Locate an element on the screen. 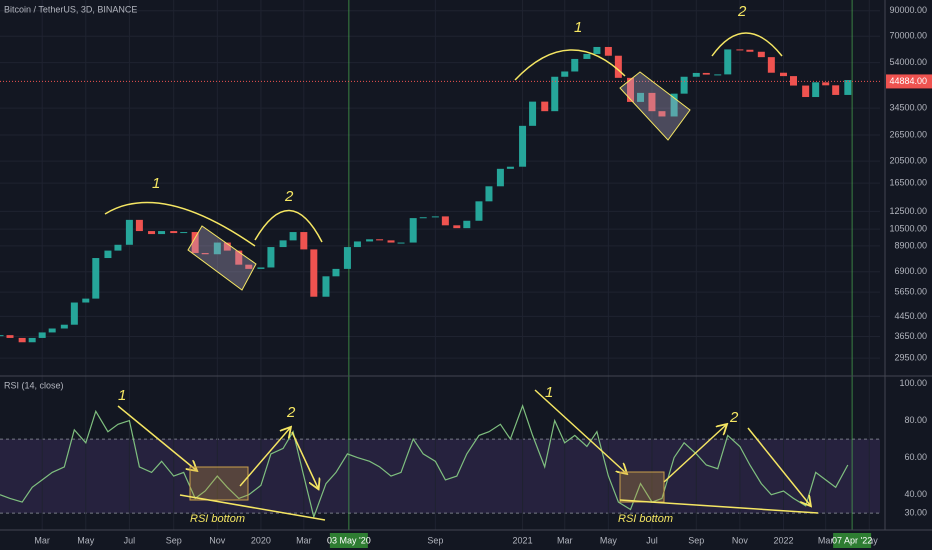  y-tick-label: 3650.00 is located at coordinates (910, 336).